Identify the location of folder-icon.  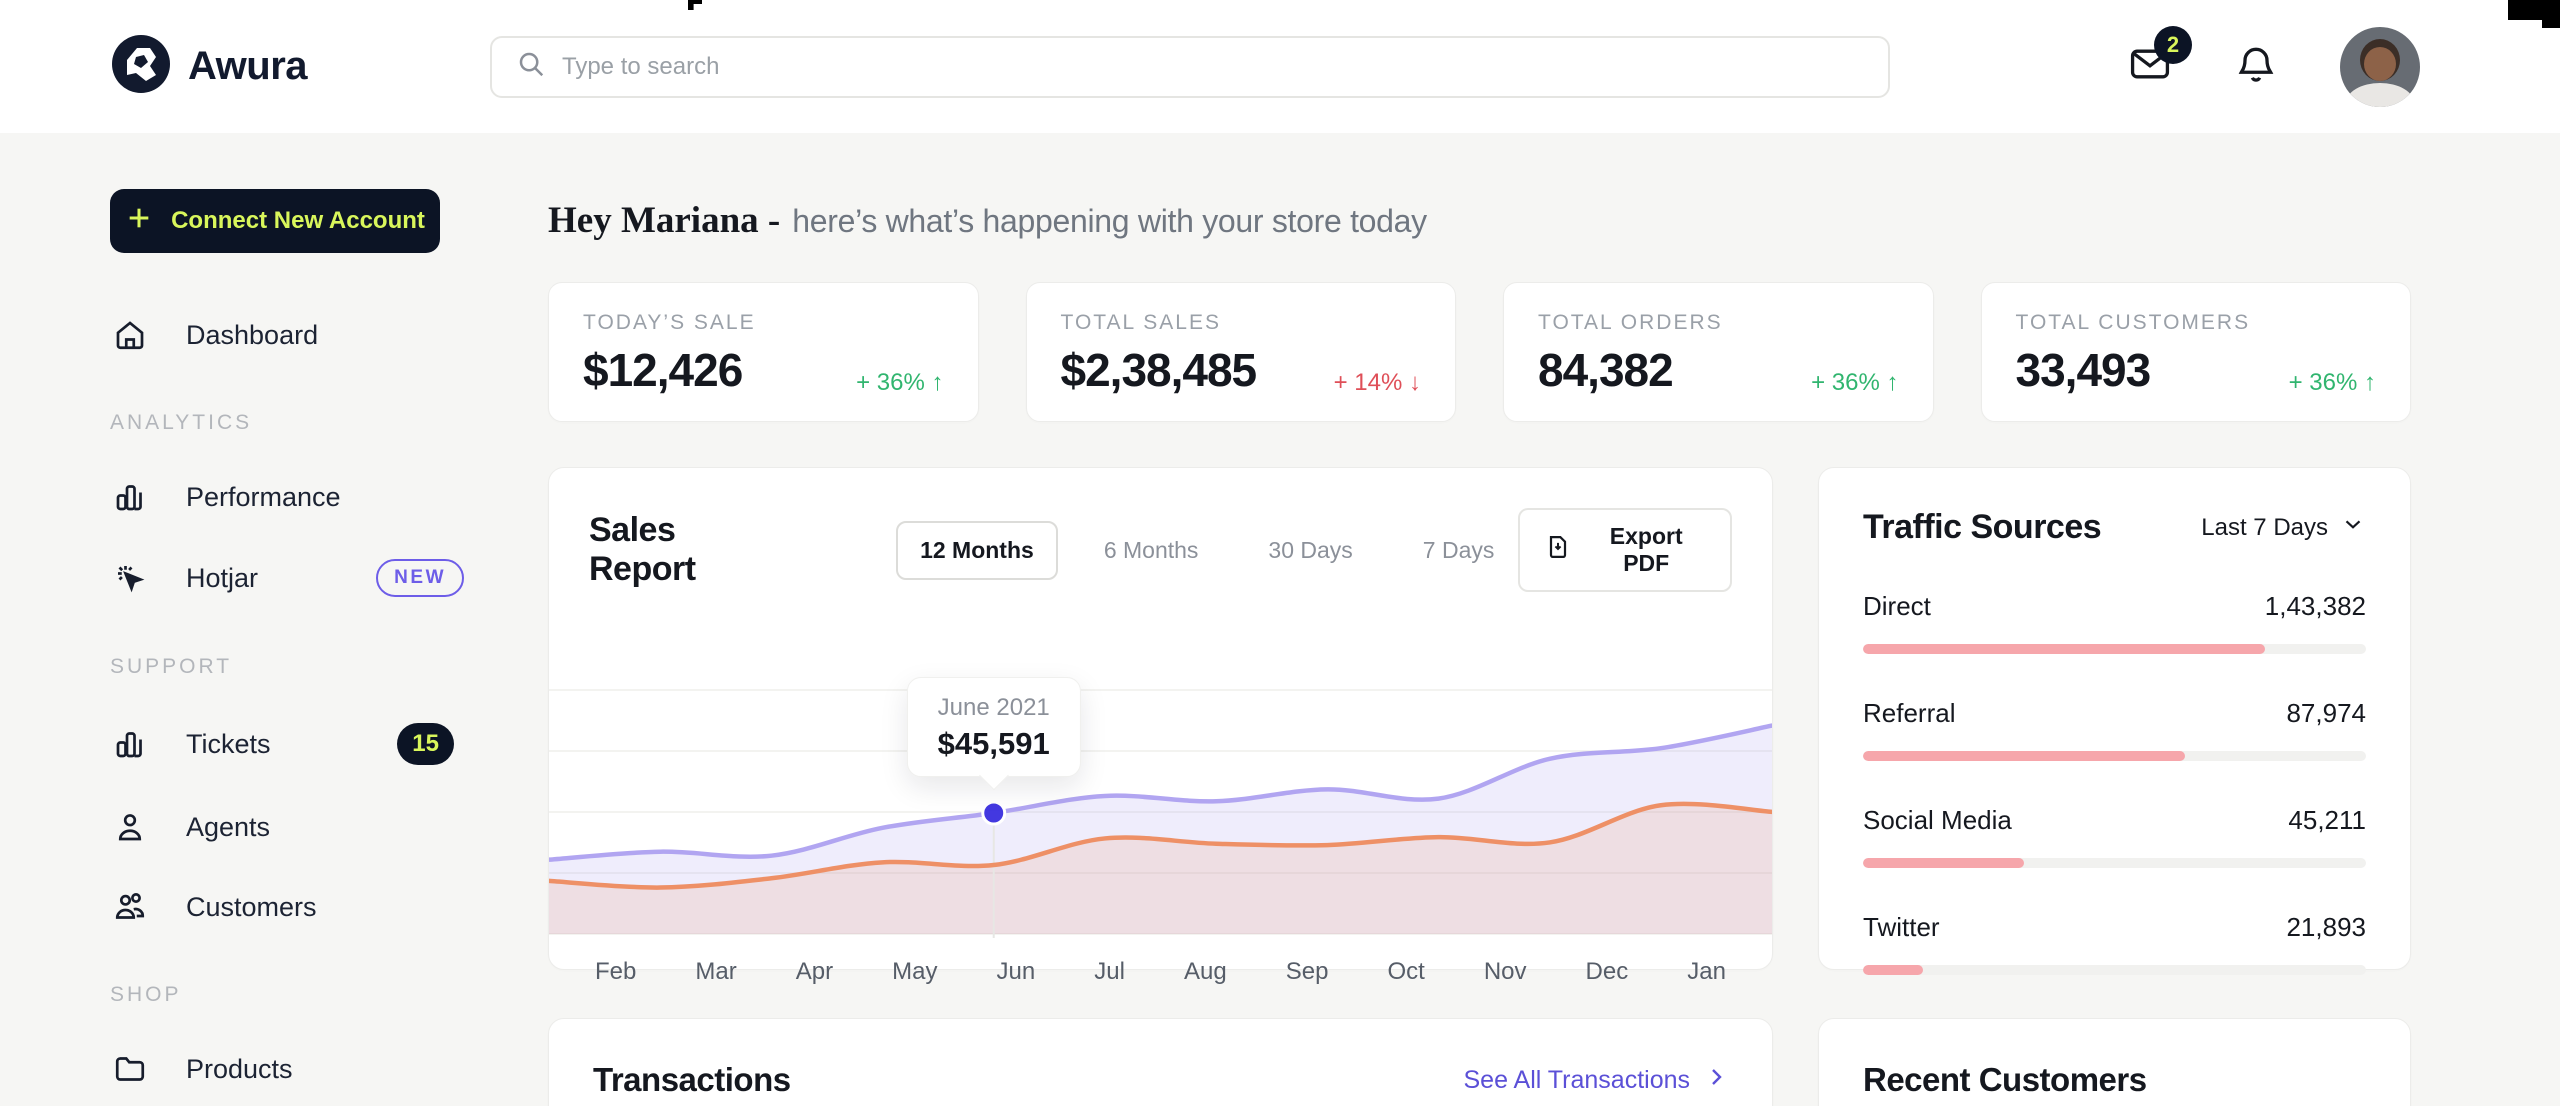
(130, 1069).